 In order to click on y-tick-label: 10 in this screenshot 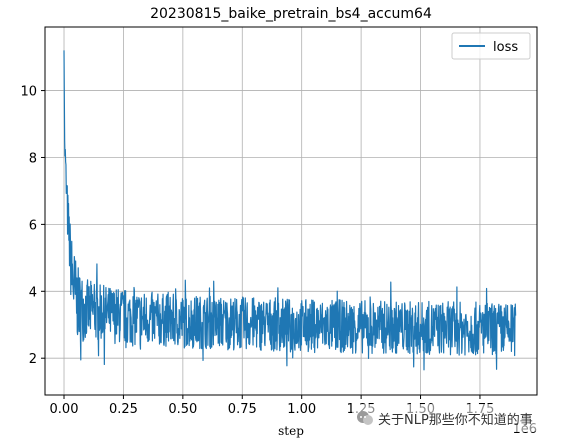, I will do `click(28, 92)`.